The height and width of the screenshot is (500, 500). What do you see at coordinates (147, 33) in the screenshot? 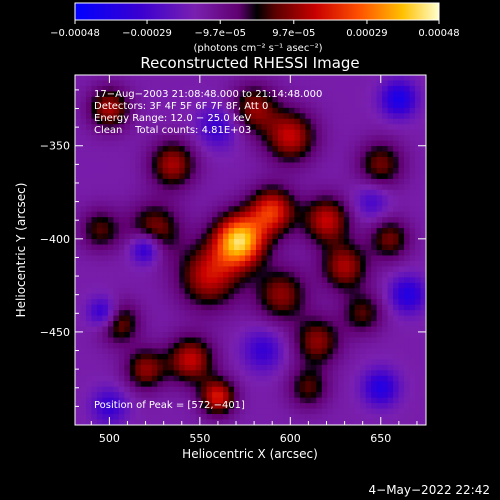
I see `colorbar-tick-label: −0.00029` at bounding box center [147, 33].